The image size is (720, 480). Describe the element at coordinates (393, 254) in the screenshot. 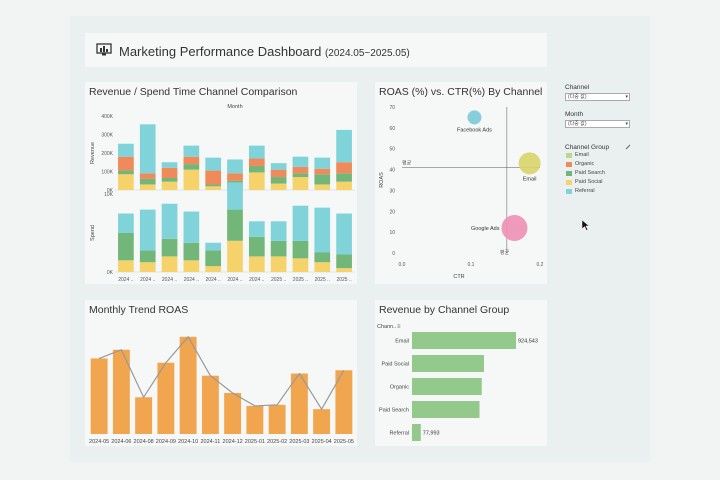

I see `roas-tick-label: 0` at that location.